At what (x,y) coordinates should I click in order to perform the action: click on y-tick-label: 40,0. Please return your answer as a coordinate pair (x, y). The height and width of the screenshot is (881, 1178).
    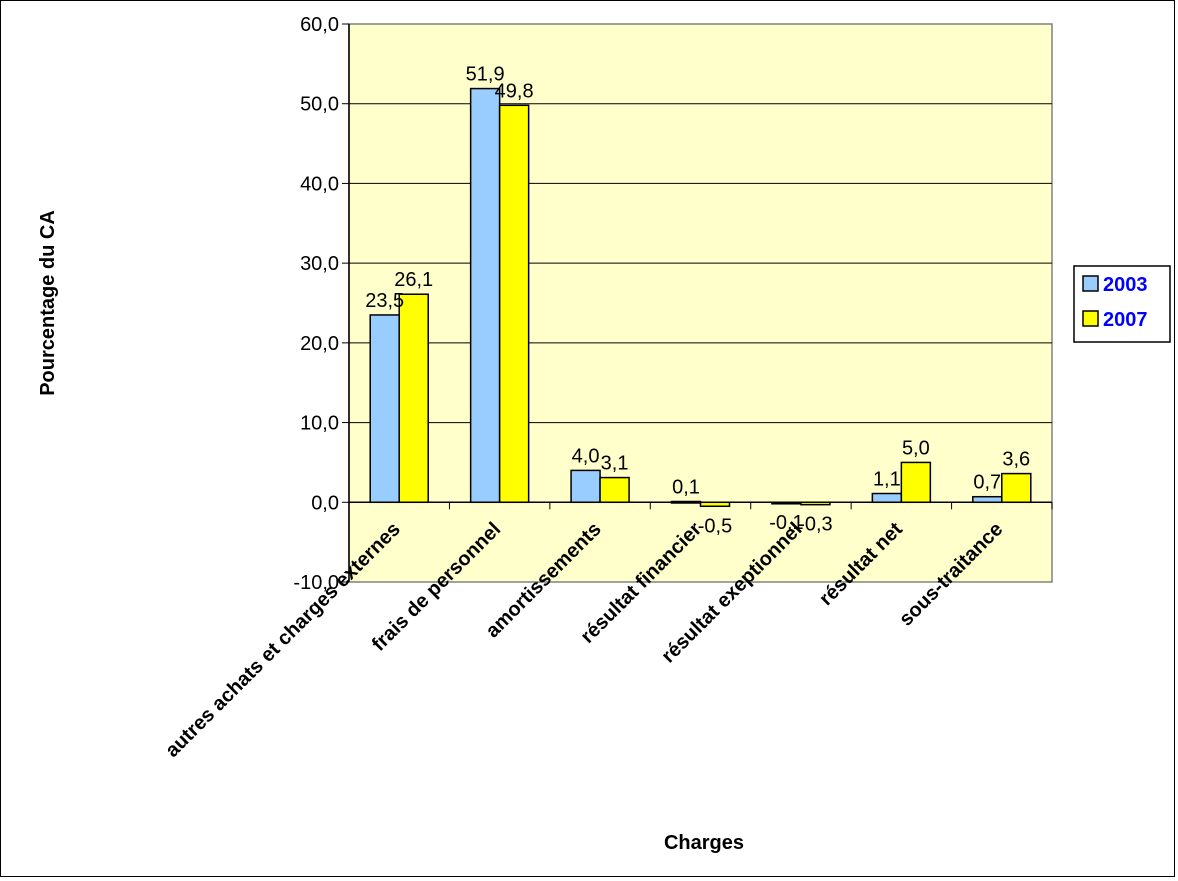
    Looking at the image, I should click on (319, 184).